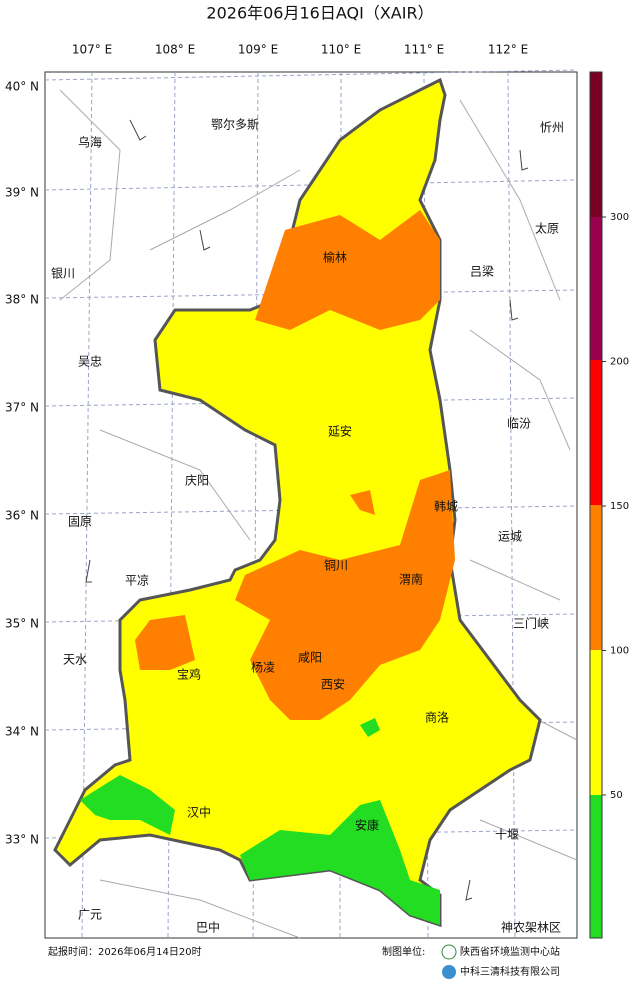 This screenshot has height=989, width=640. Describe the element at coordinates (189, 674) in the screenshot. I see `city-label: 宝鸡` at that location.